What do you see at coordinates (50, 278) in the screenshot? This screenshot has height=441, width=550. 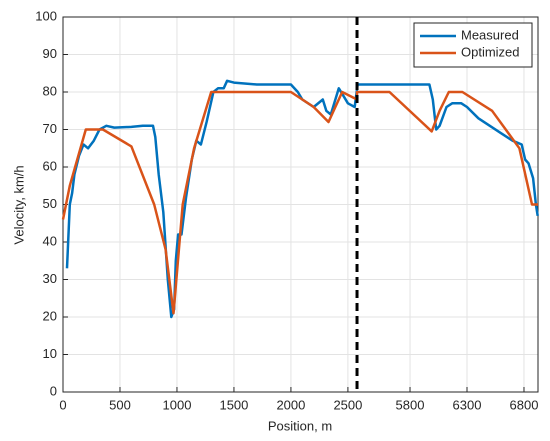 I see `y-tick-label: 30` at bounding box center [50, 278].